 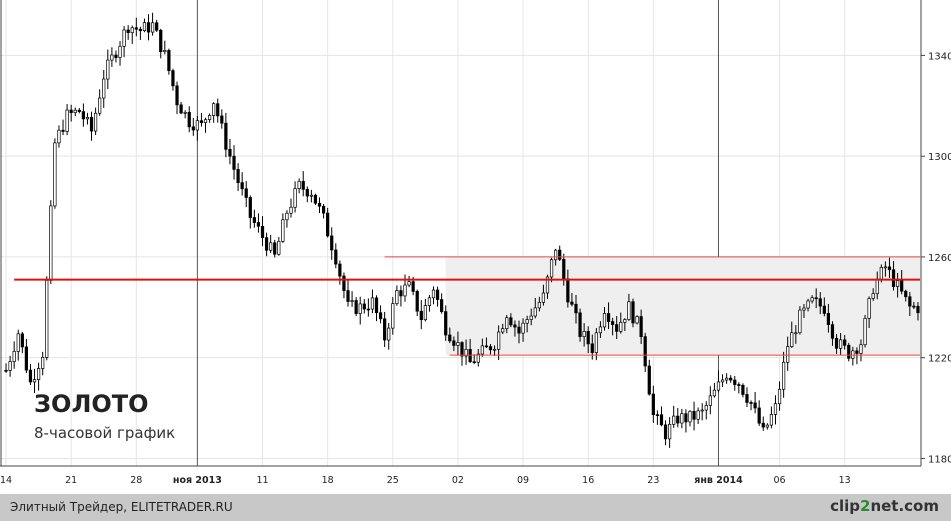 What do you see at coordinates (104, 433) in the screenshot?
I see `chart-subtitle: 8-часовой график` at bounding box center [104, 433].